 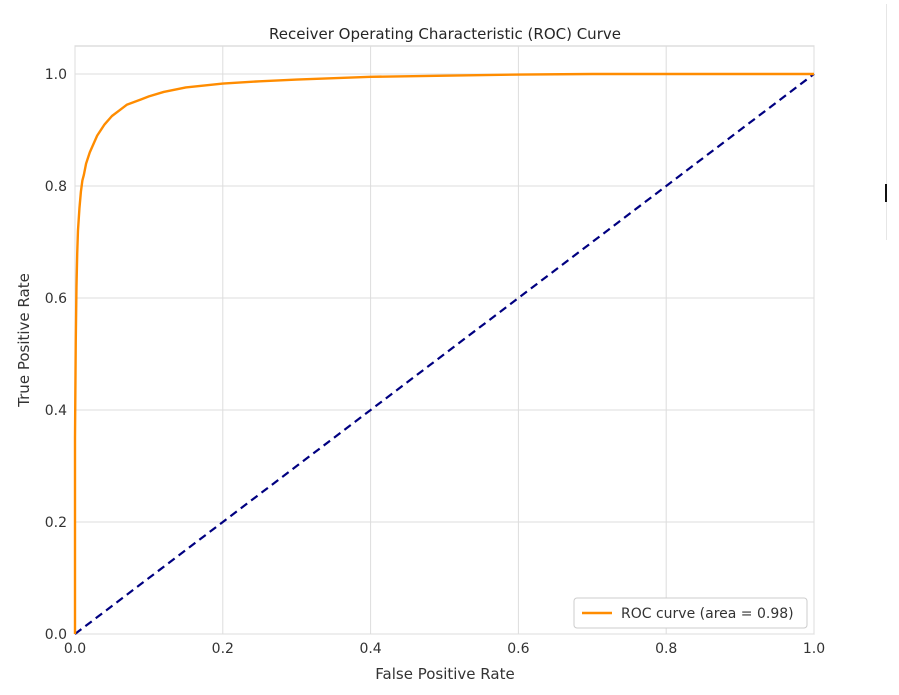 What do you see at coordinates (370, 649) in the screenshot?
I see `x-tick-label: 0.4` at bounding box center [370, 649].